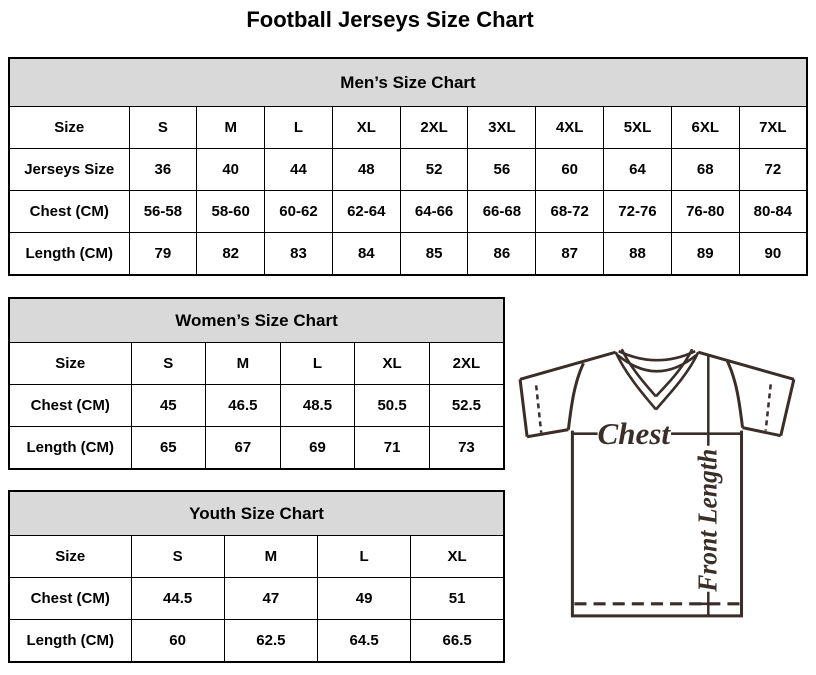 The width and height of the screenshot is (816, 675). I want to click on women-row-label: Size, so click(70, 363).